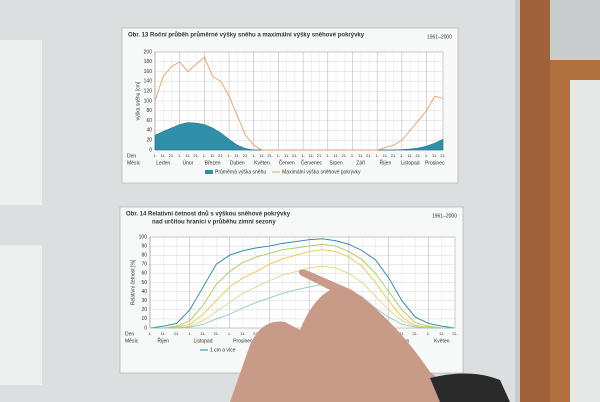  Describe the element at coordinates (237, 163) in the screenshot. I see `month-label: Duben` at that location.